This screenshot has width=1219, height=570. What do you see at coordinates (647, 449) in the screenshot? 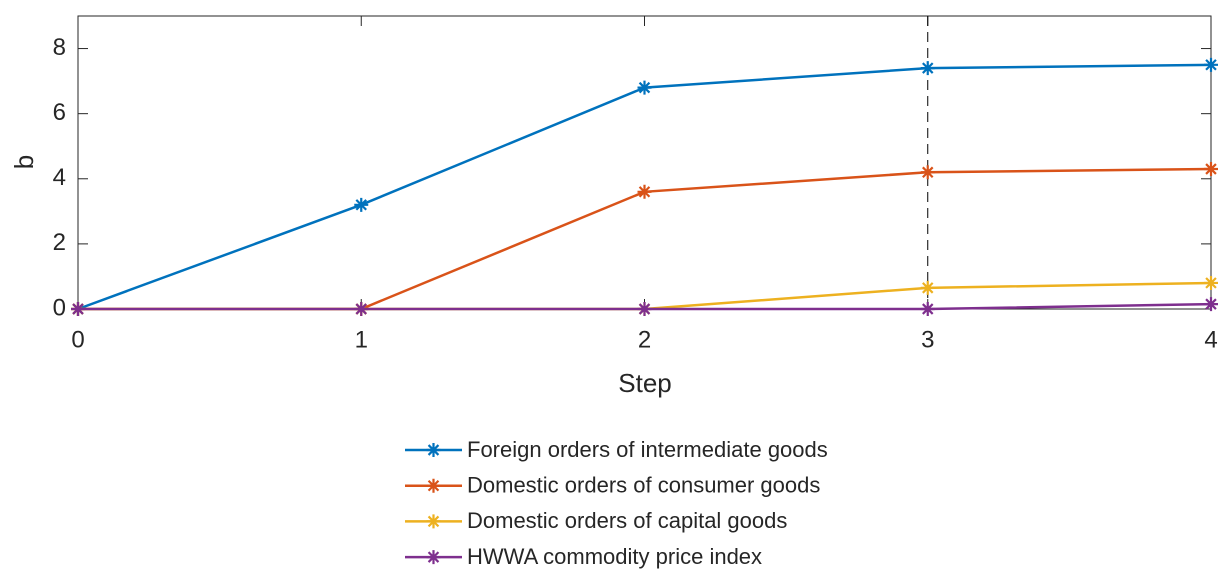
I see `legend-label: Foreign orders of intermediate goods` at bounding box center [647, 449].